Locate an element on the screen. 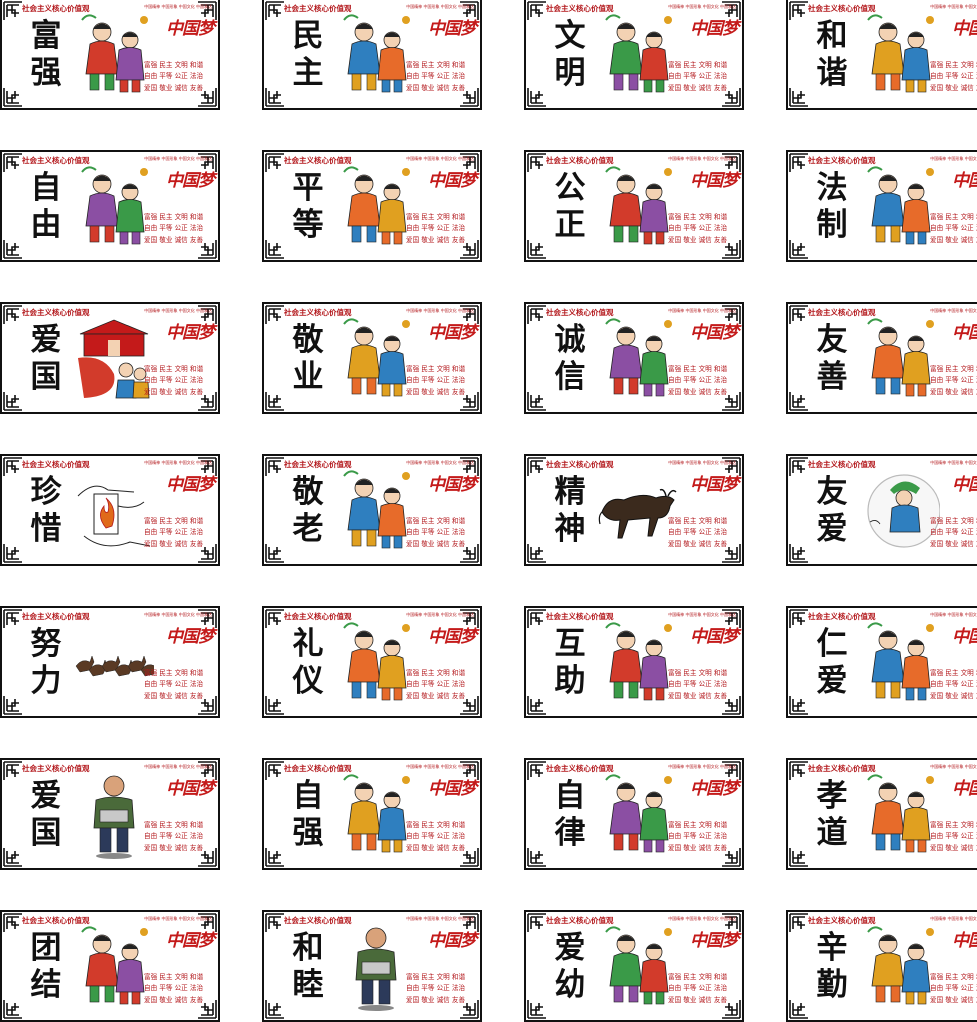 The height and width of the screenshot is (1022, 977). horses-icon is located at coordinates (117, 663).